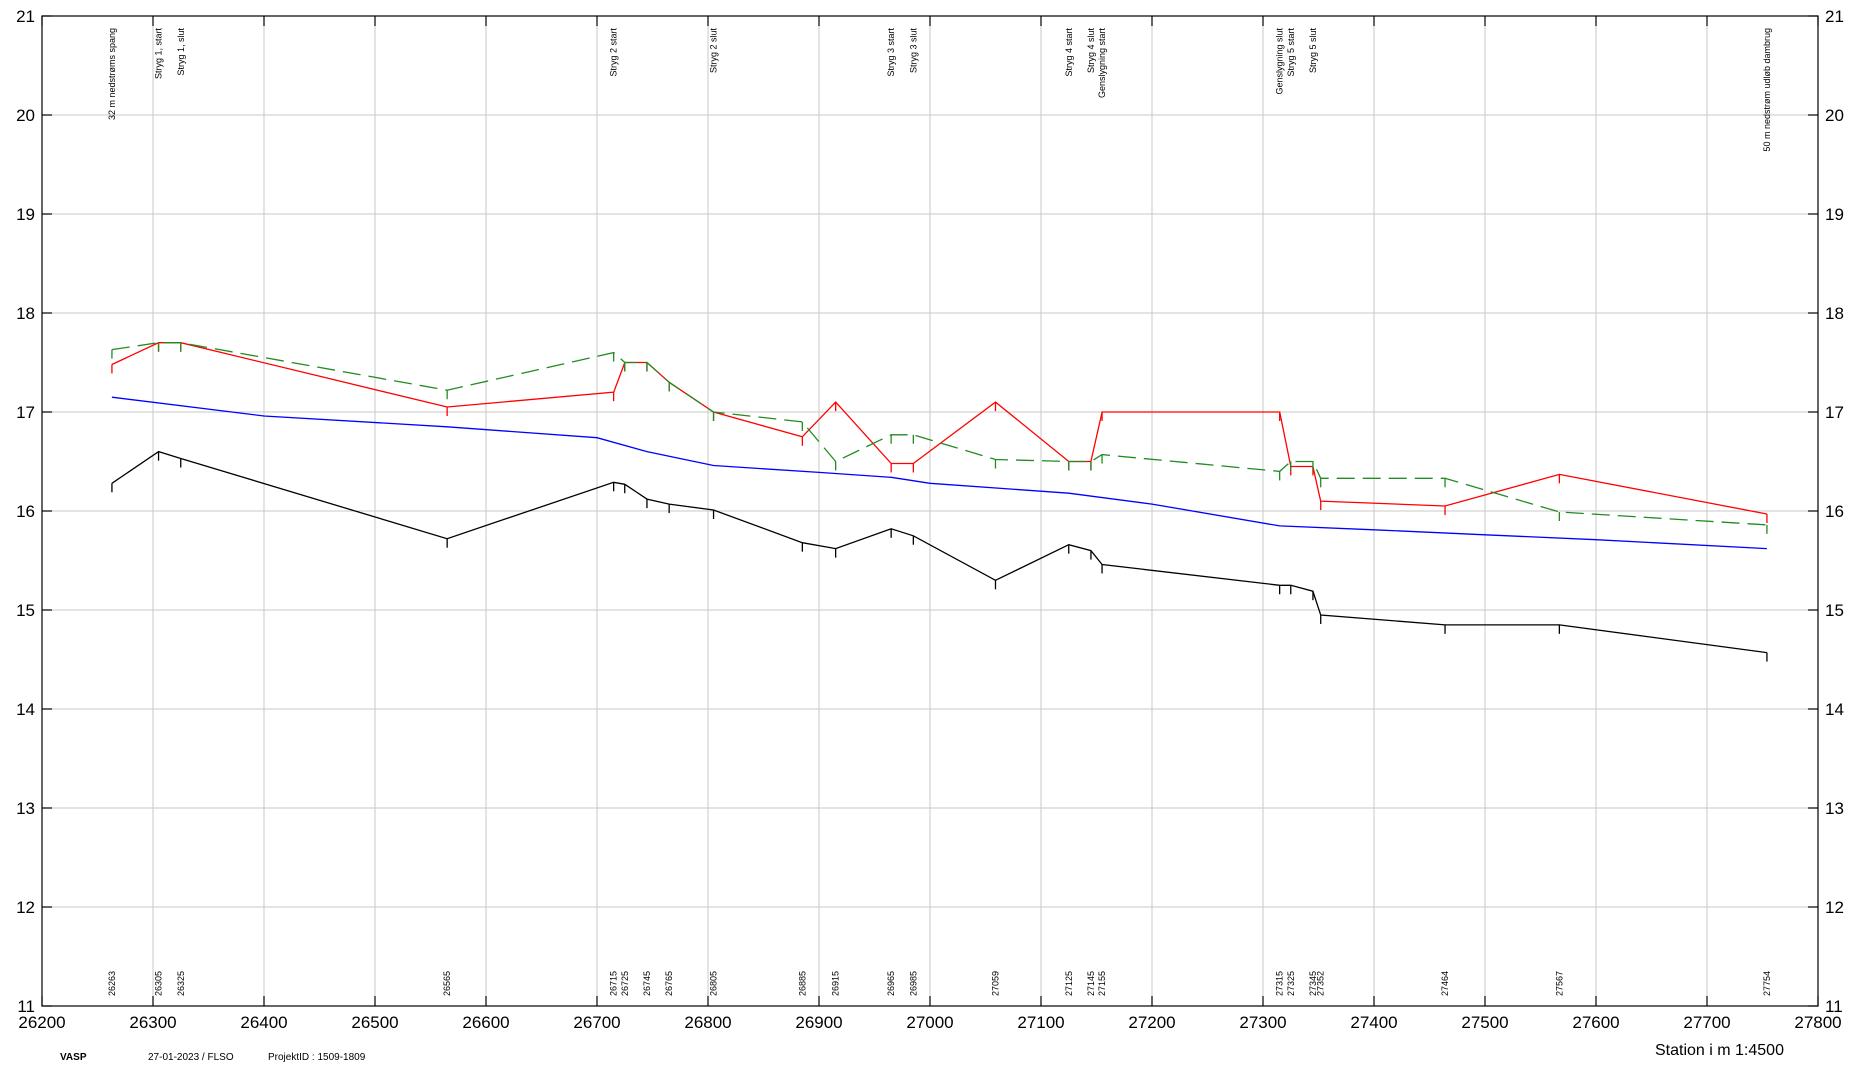 The image size is (1856, 1069). What do you see at coordinates (41, 1022) in the screenshot?
I see `x-tick-label: 26200` at bounding box center [41, 1022].